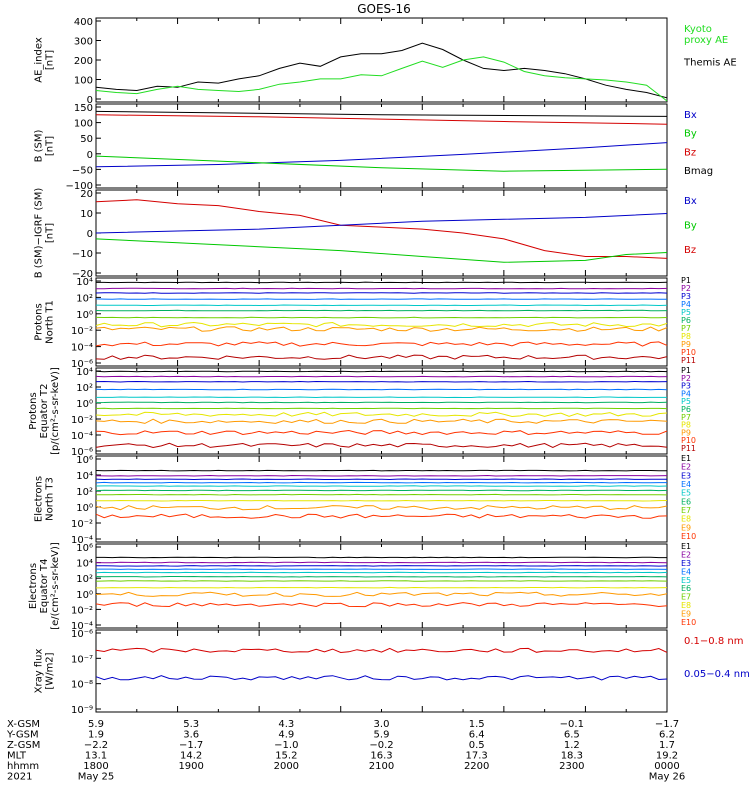 The image size is (750, 800). I want to click on row-value: 5.3, so click(191, 724).